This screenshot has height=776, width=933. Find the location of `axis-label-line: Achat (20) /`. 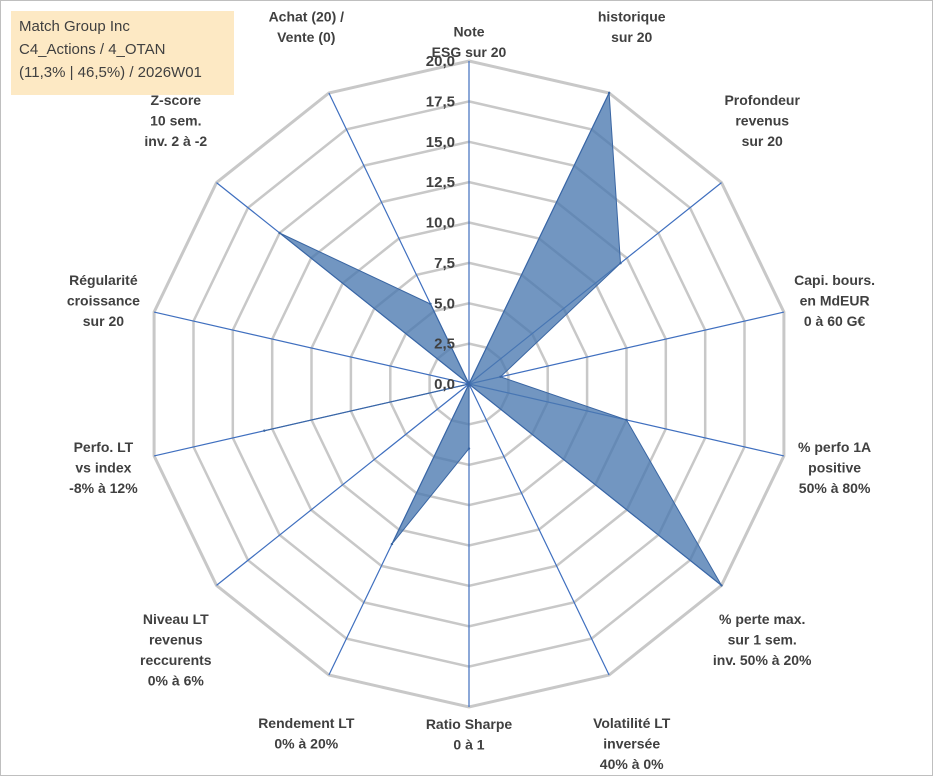

axis-label-line: Achat (20) / is located at coordinates (307, 17).